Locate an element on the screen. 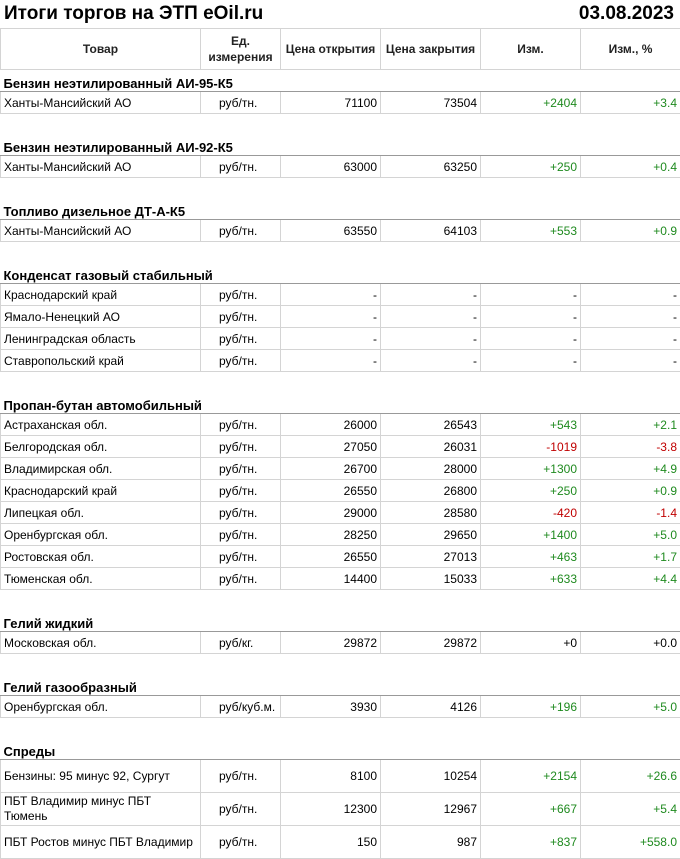 This screenshot has width=680, height=859. product: ПБТ Ростов минус ПБТ Владимир is located at coordinates (101, 842).